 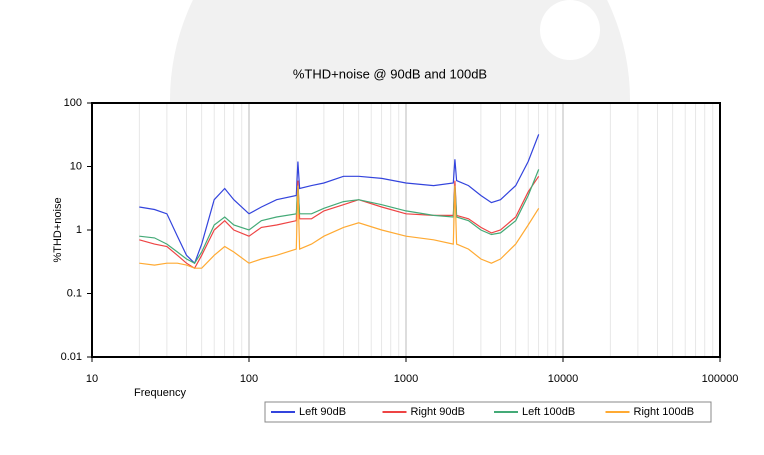 I want to click on legend, so click(x=488, y=412).